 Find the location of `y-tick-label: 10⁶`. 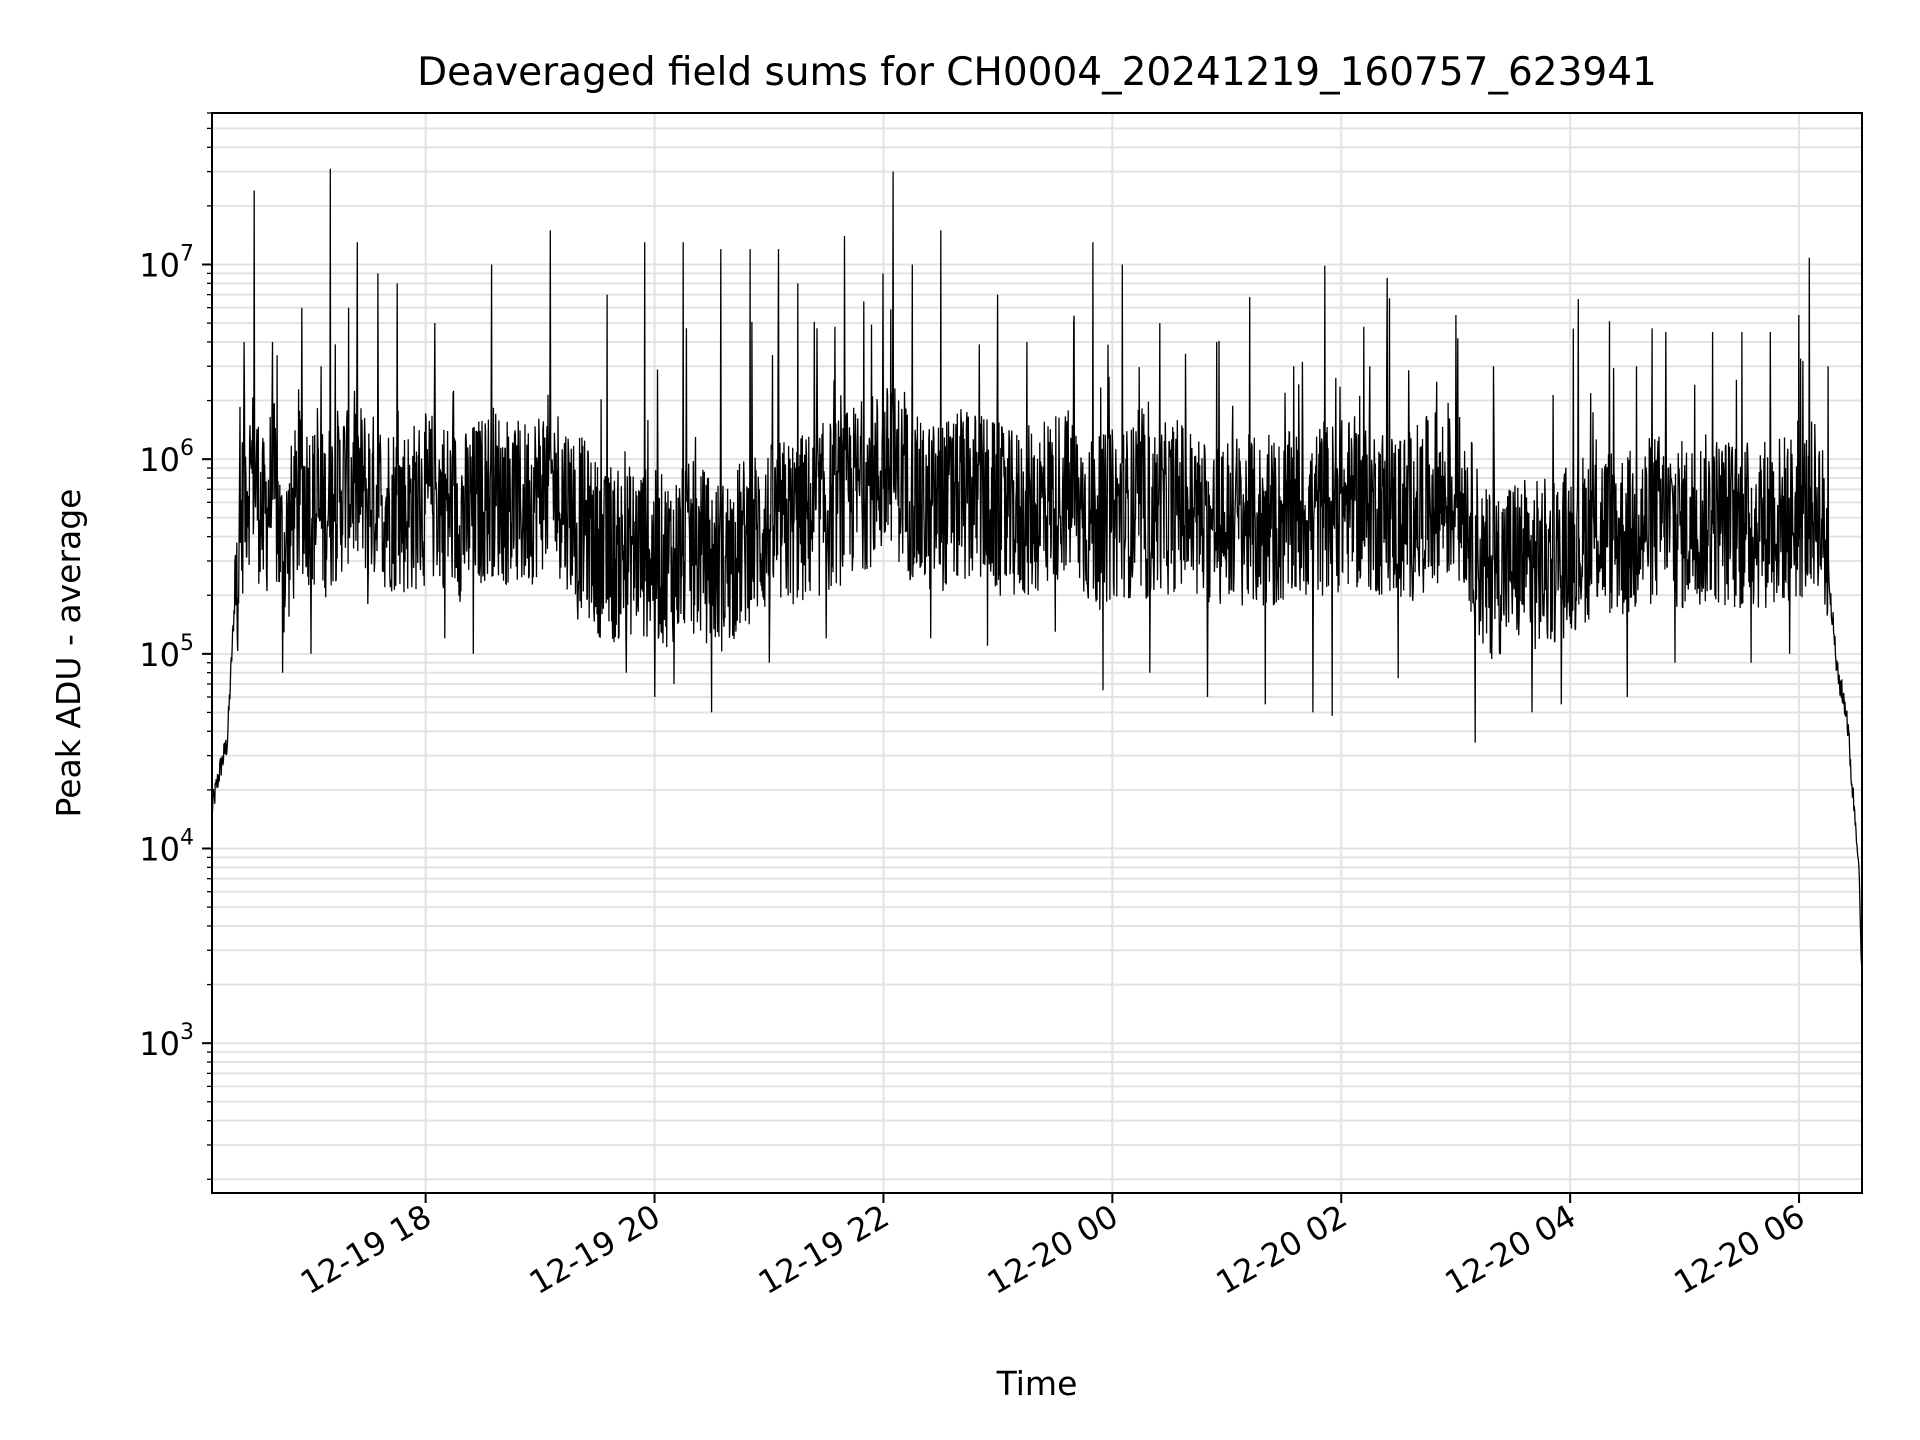

y-tick-label: 10⁶ is located at coordinates (166, 457).